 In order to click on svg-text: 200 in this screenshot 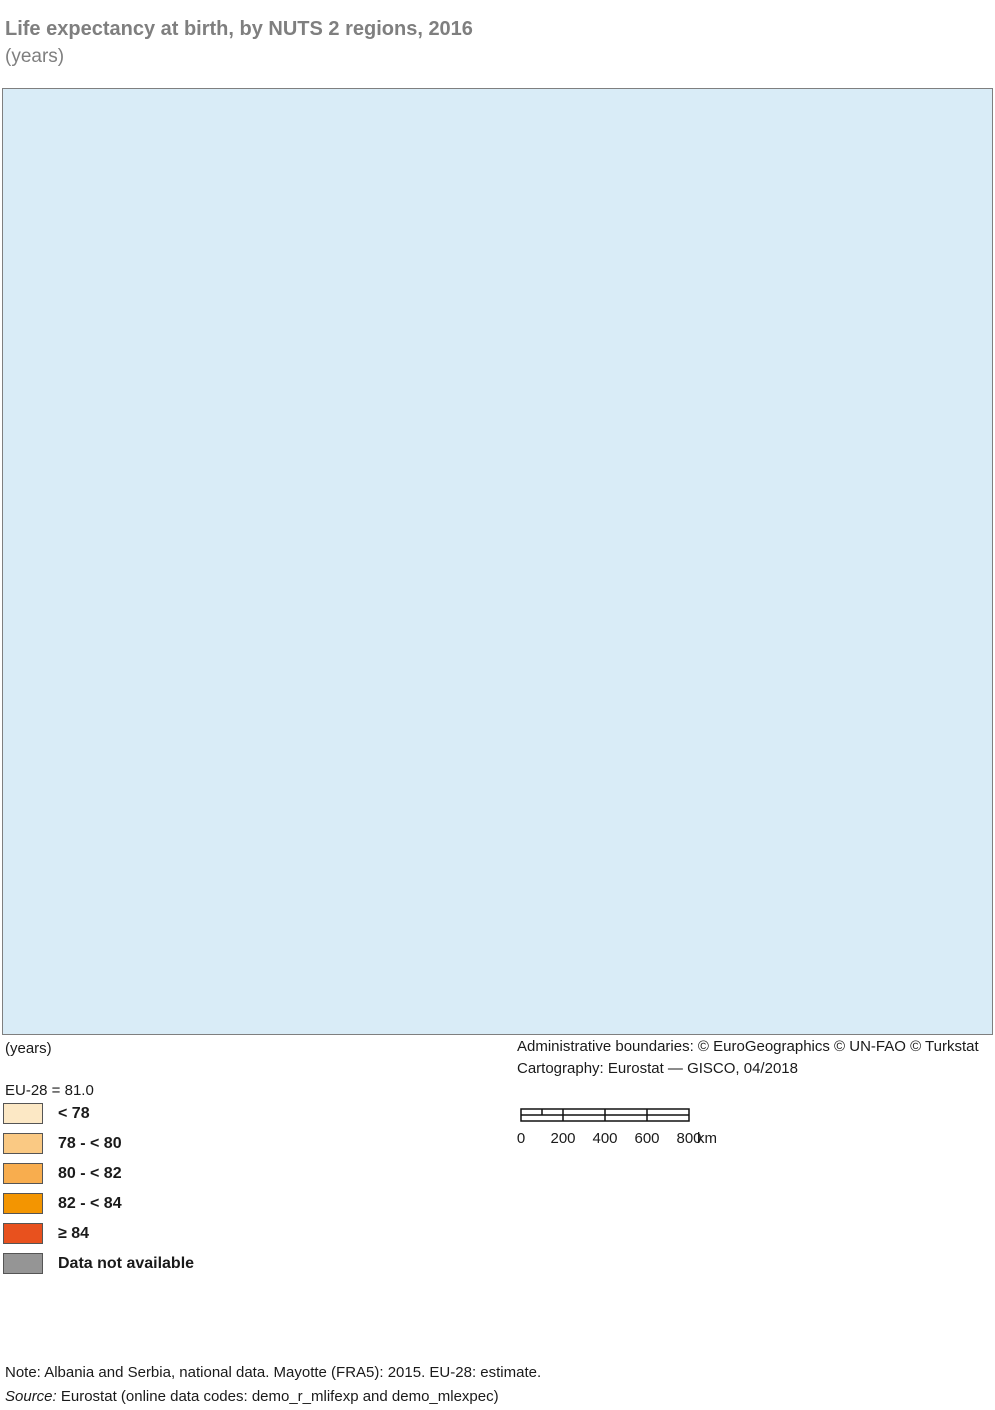, I will do `click(562, 1138)`.